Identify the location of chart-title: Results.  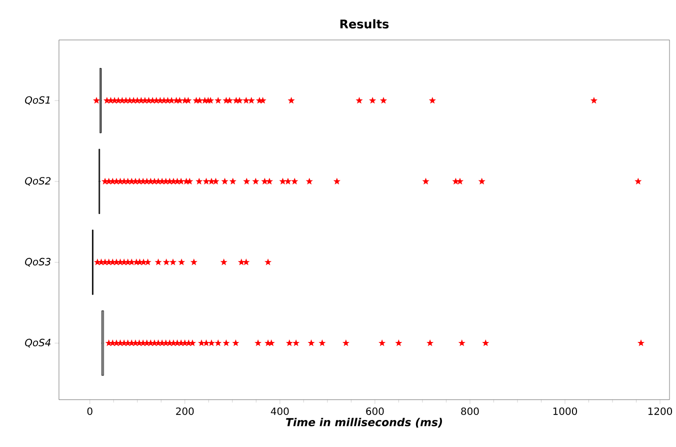
(364, 24).